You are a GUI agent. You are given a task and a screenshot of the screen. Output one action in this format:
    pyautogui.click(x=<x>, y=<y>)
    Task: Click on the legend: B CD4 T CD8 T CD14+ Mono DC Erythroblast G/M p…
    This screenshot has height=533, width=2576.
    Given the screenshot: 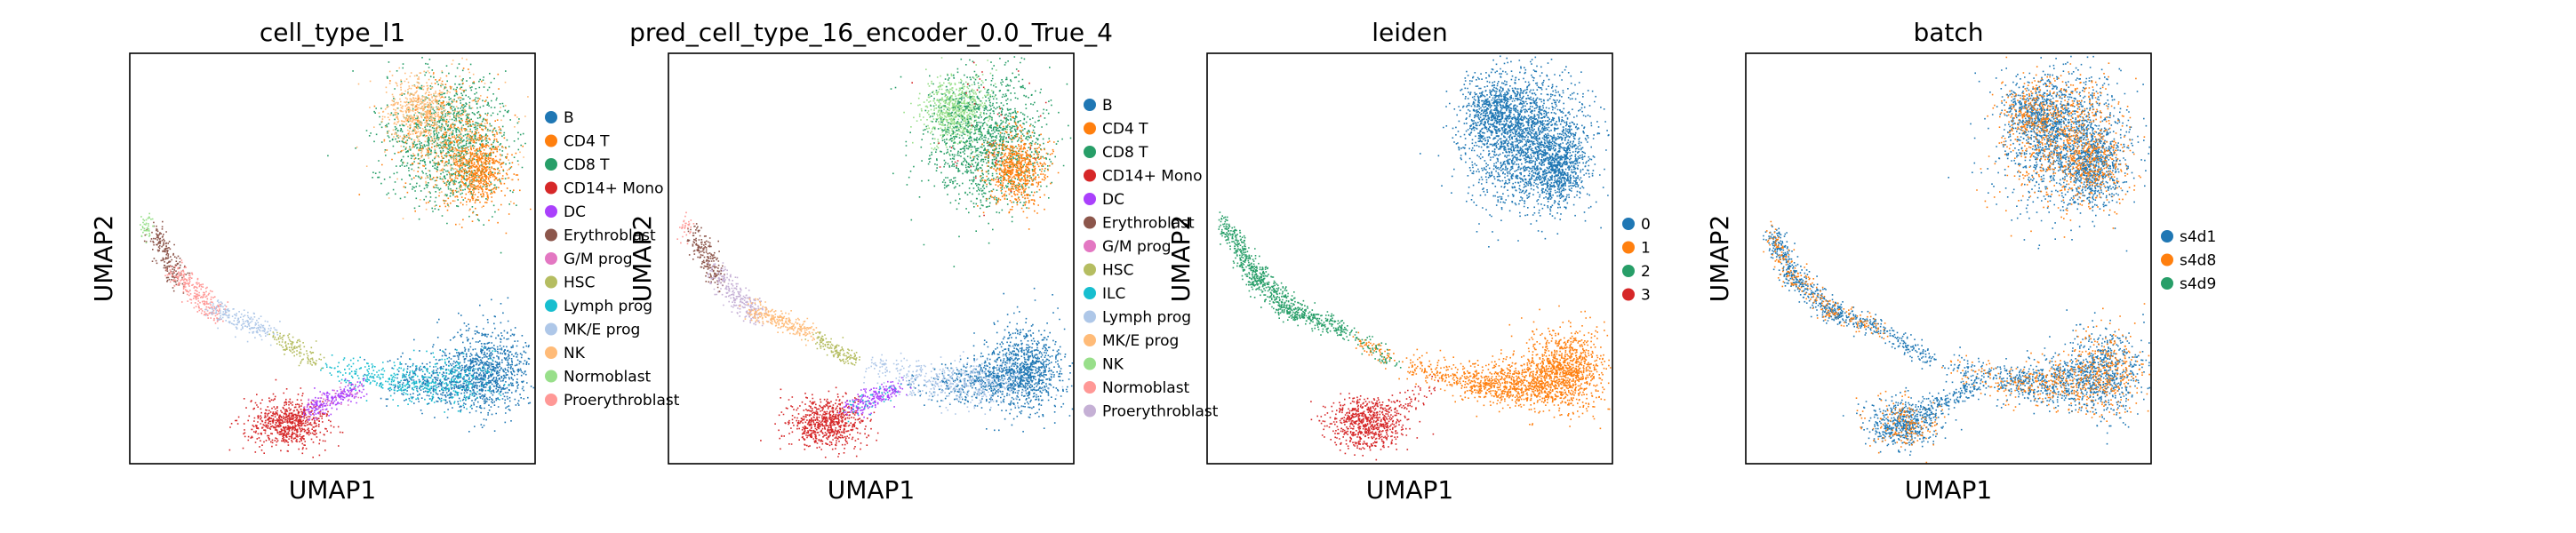 What is the action you would take?
    pyautogui.click(x=1151, y=259)
    